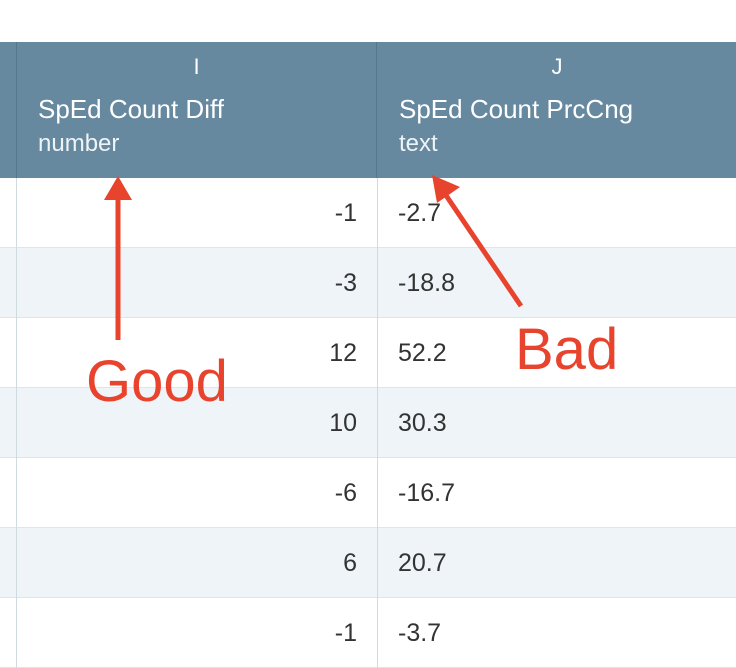  I want to click on column-letter: I, so click(196, 66).